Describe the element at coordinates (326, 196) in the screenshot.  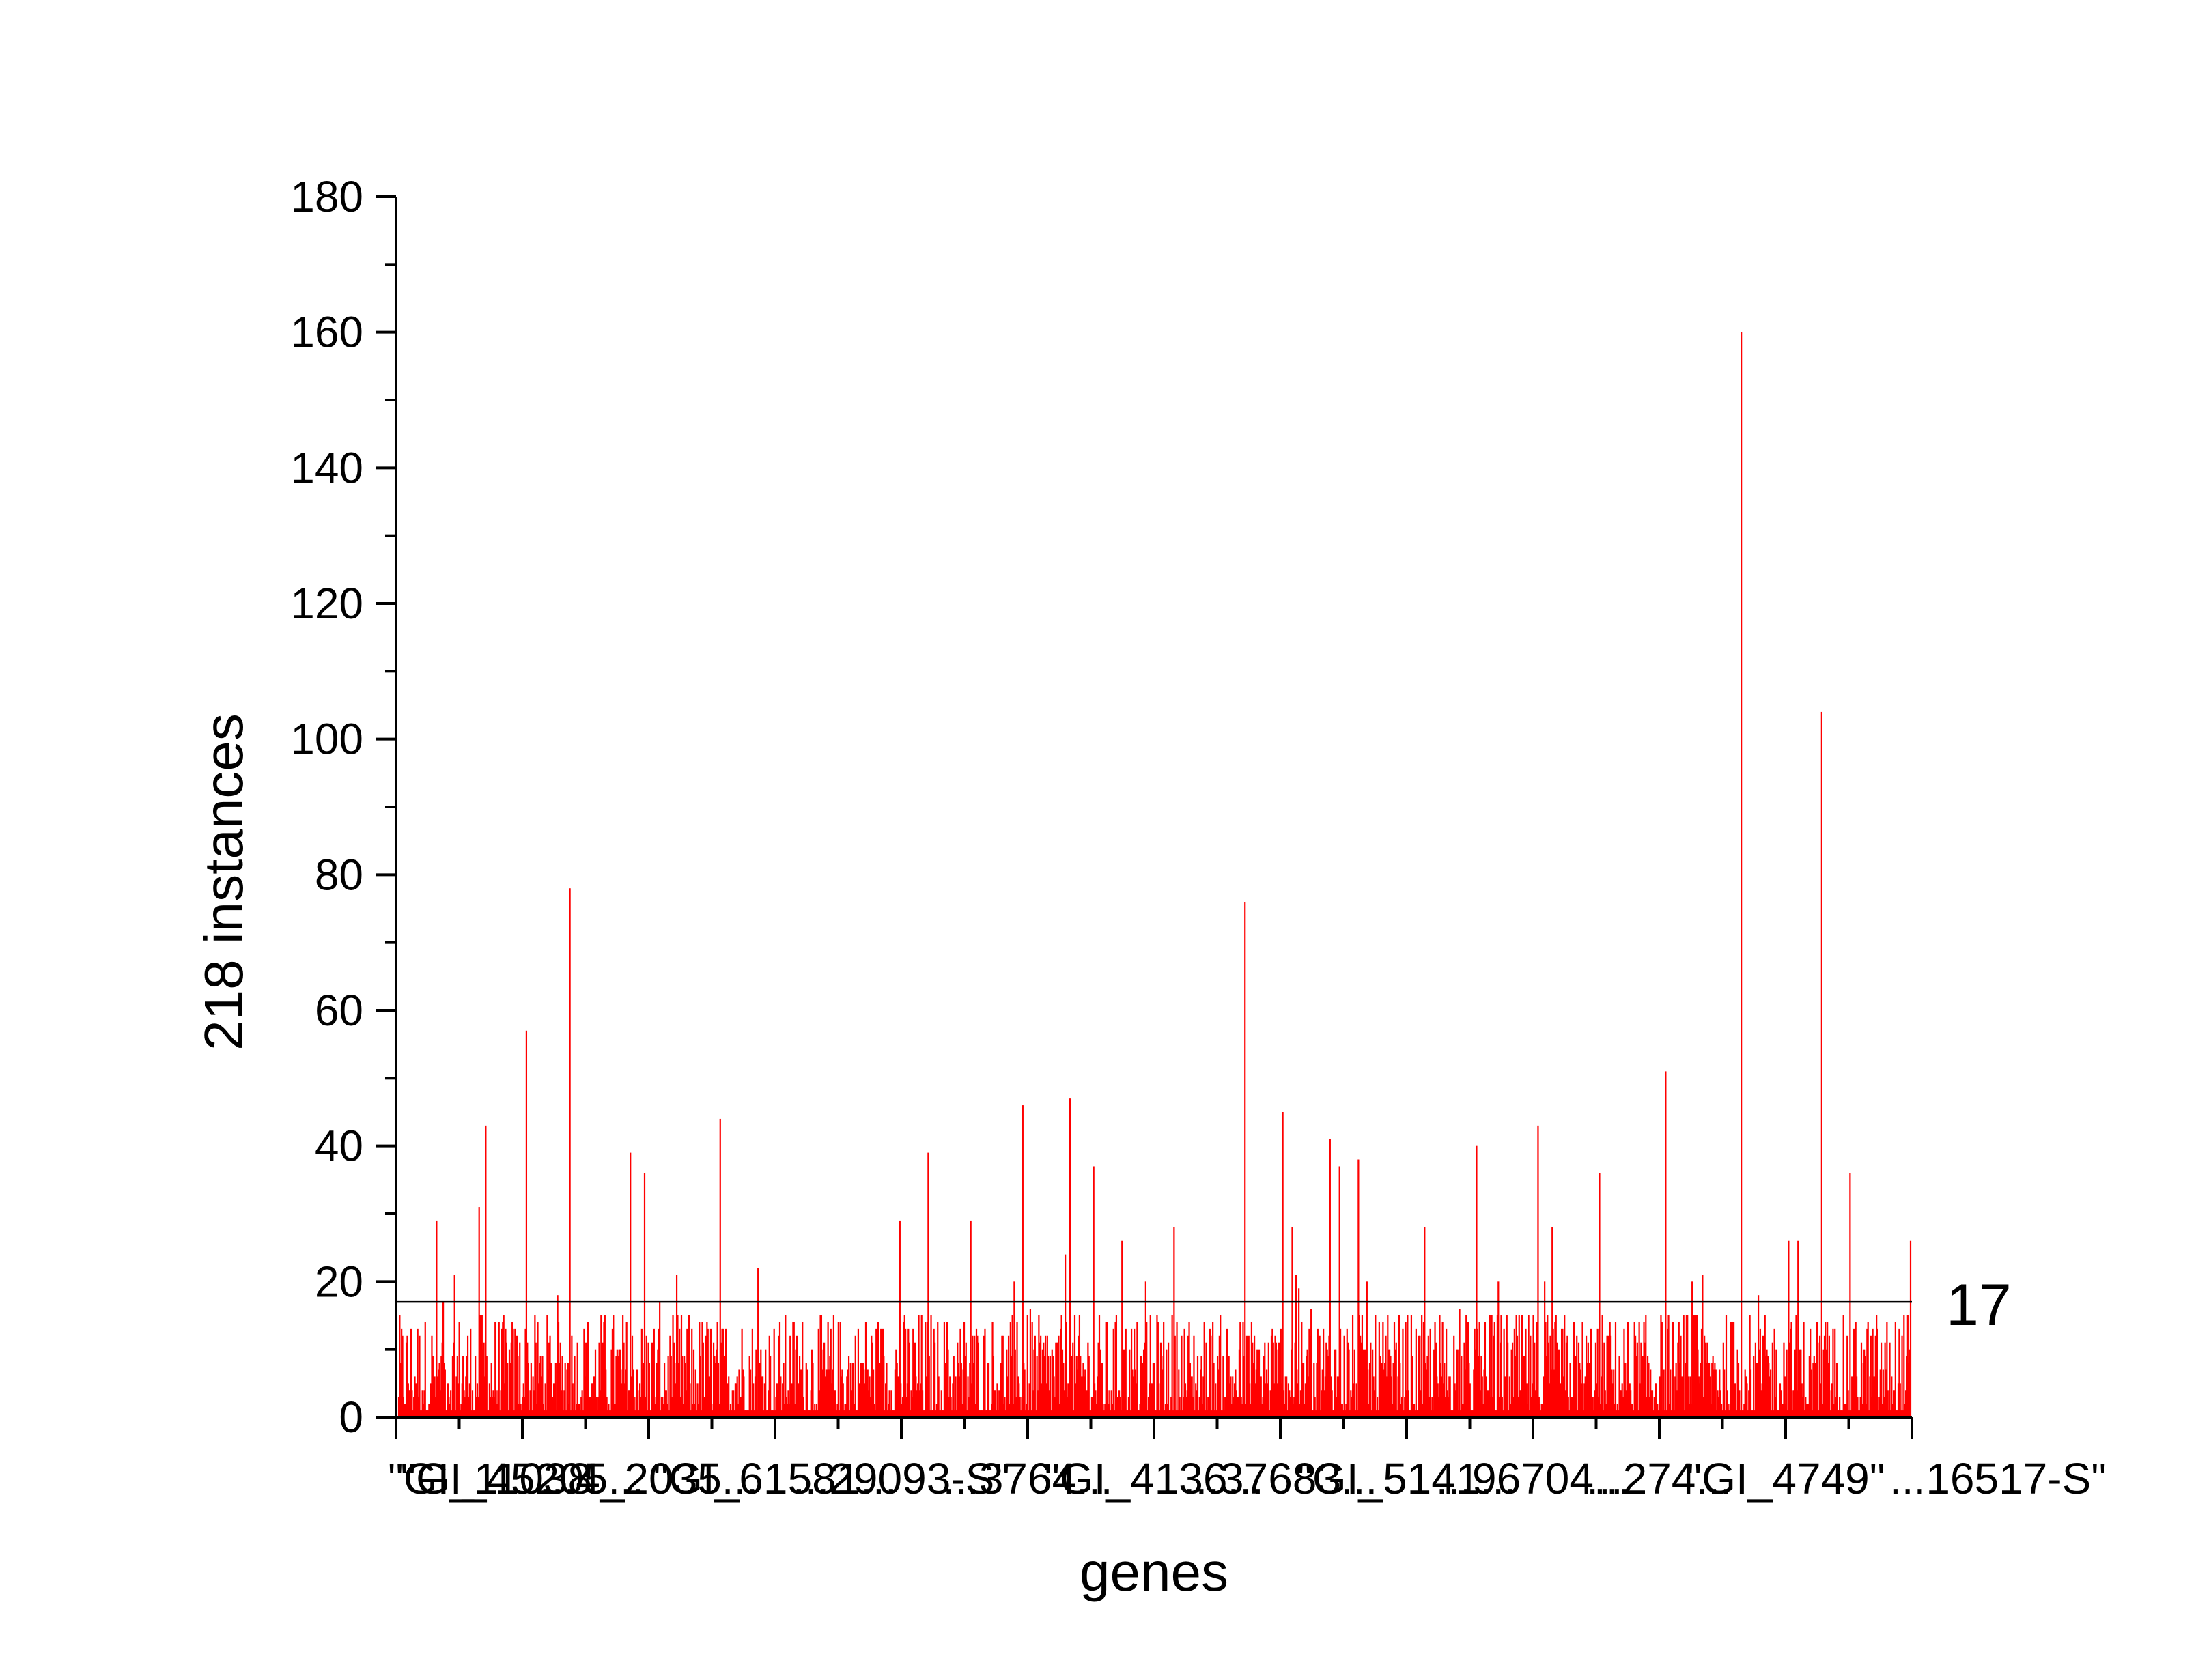
I see `y-tick-label: 180` at that location.